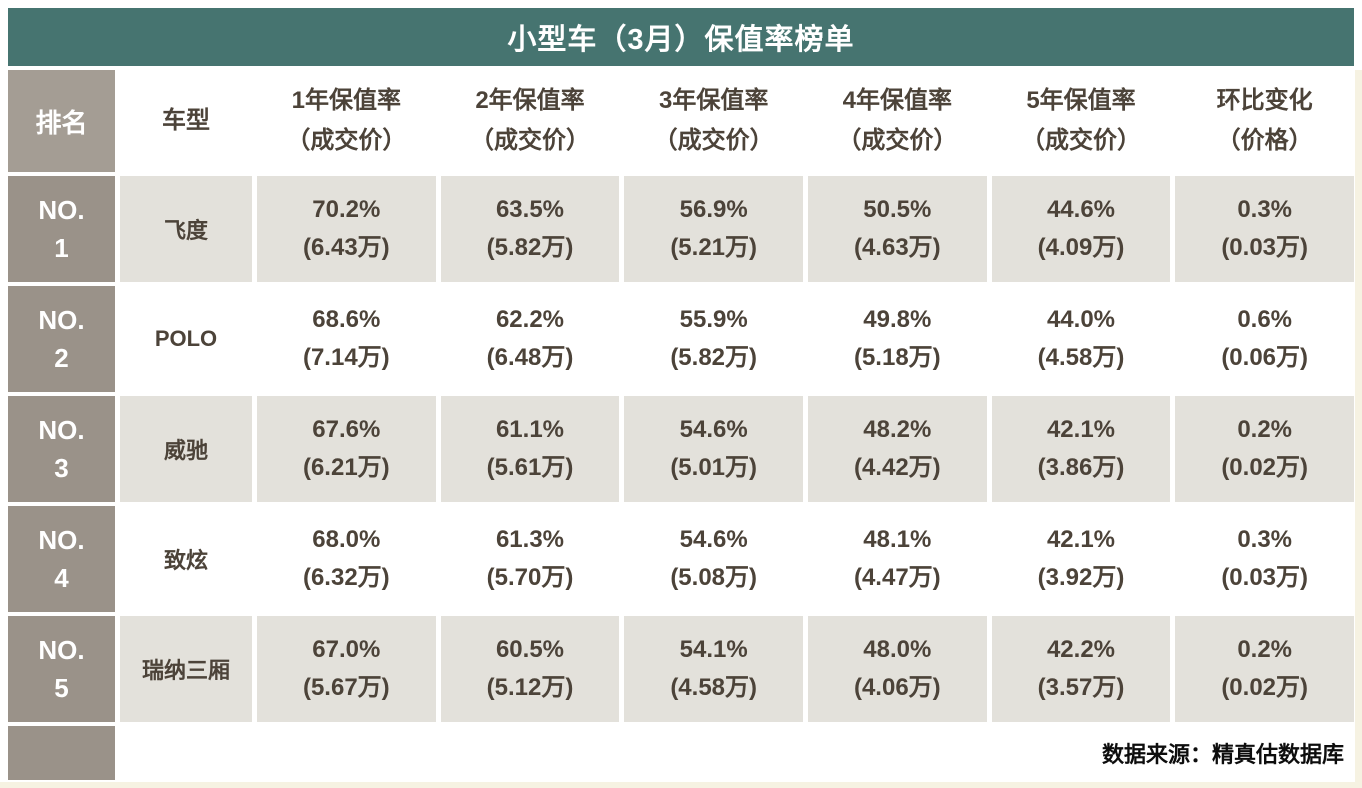 The width and height of the screenshot is (1362, 788). I want to click on header-rank-label: 排名, so click(61, 122).